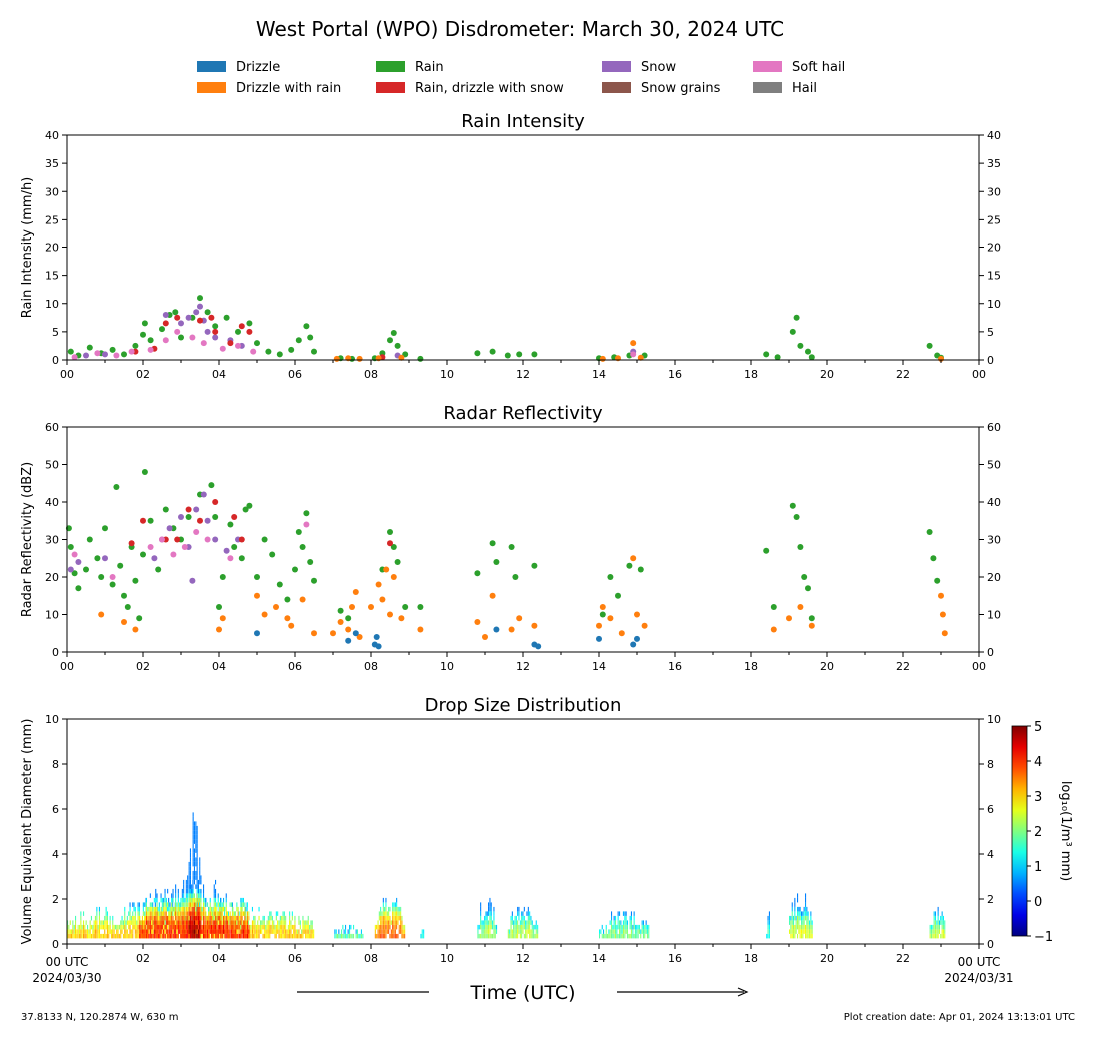 This screenshot has width=1095, height=1042. What do you see at coordinates (599, 374) in the screenshot?
I see `x-tick-label-0-14: 14` at bounding box center [599, 374].